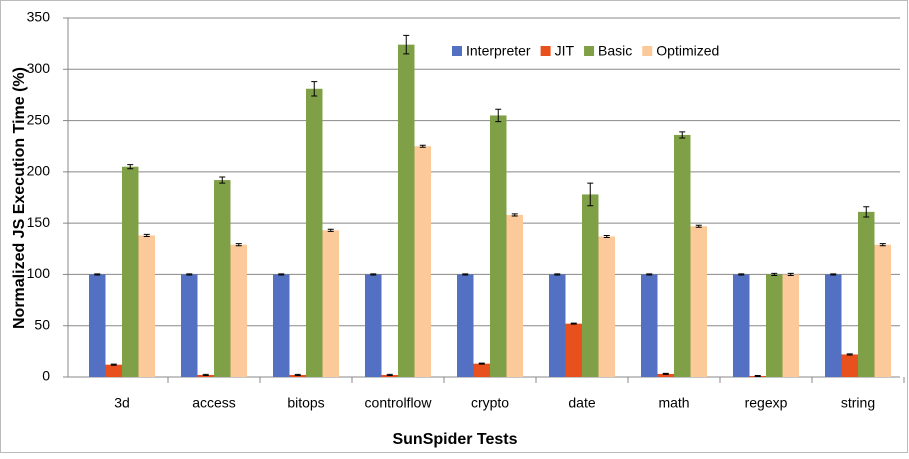 This screenshot has width=909, height=459. I want to click on y-tick-label: 0, so click(46, 376).